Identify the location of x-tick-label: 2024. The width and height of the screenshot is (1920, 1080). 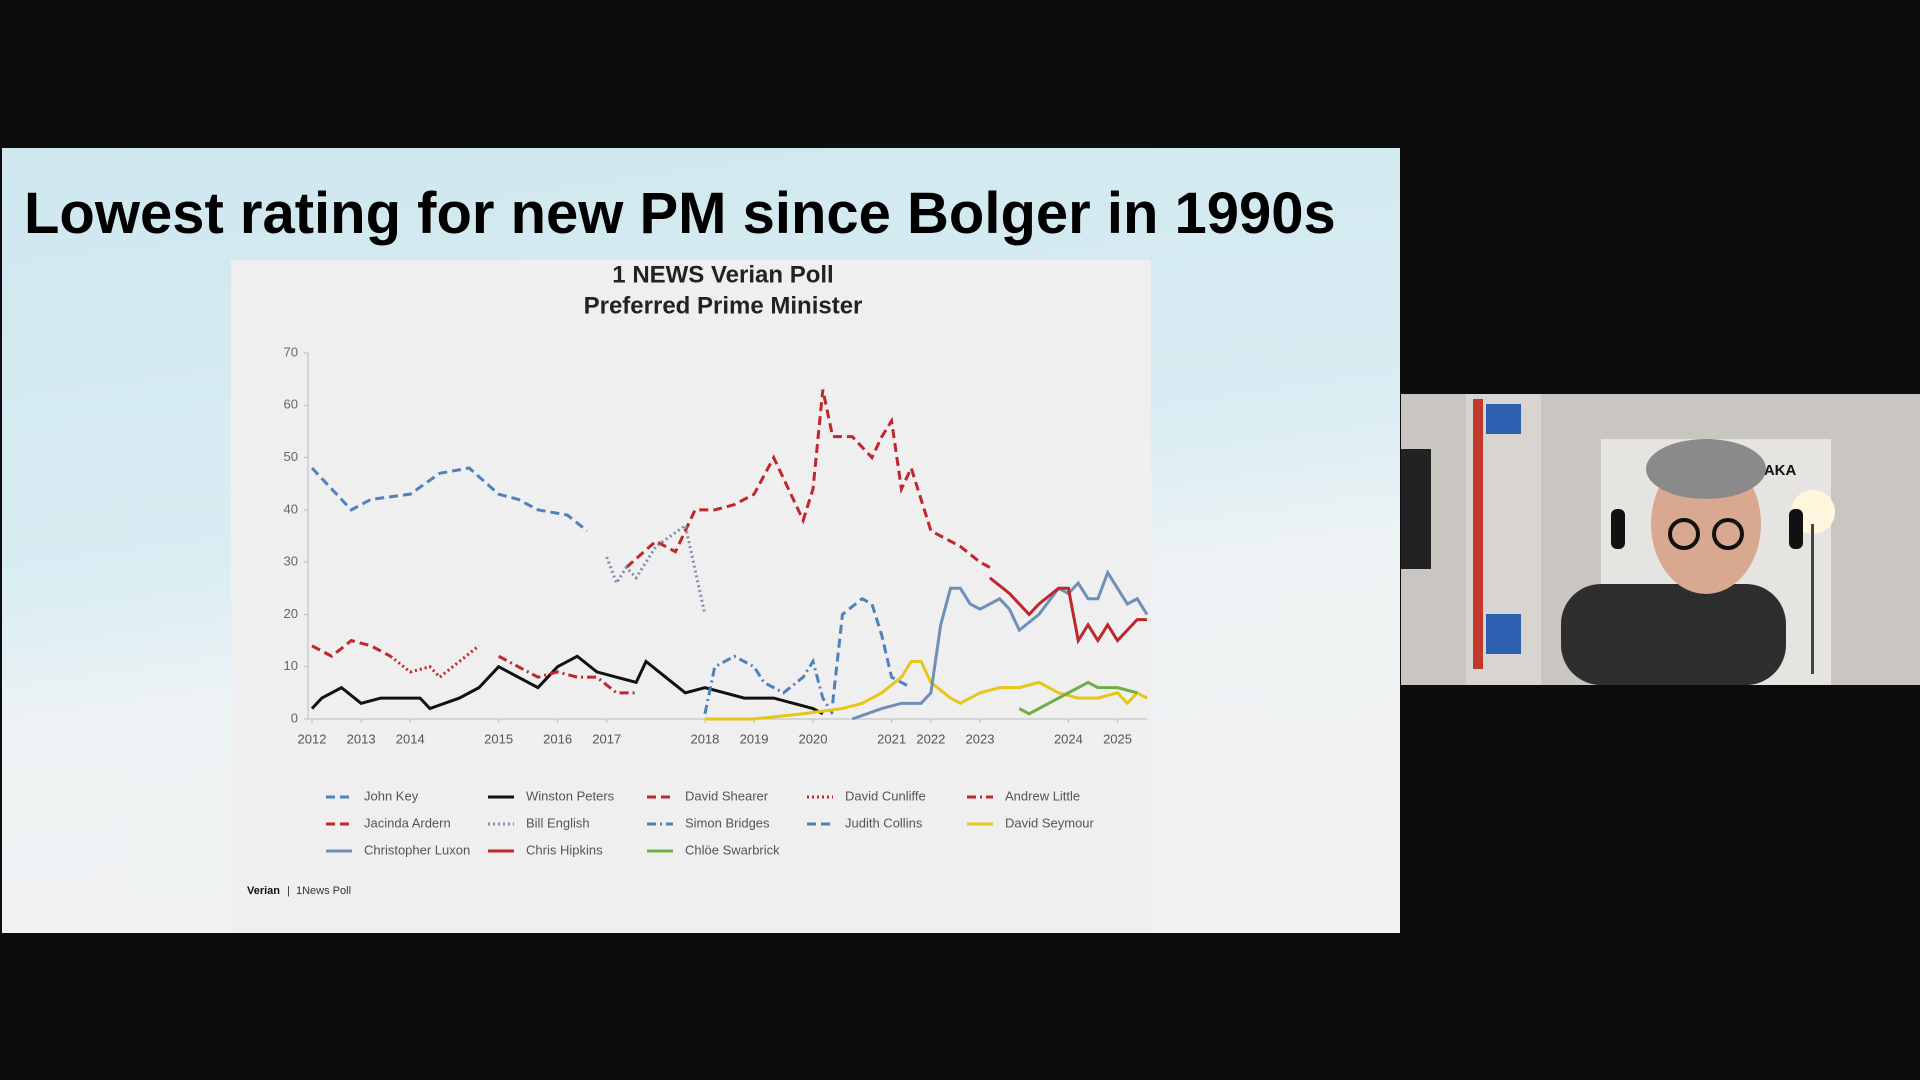
(1068, 738).